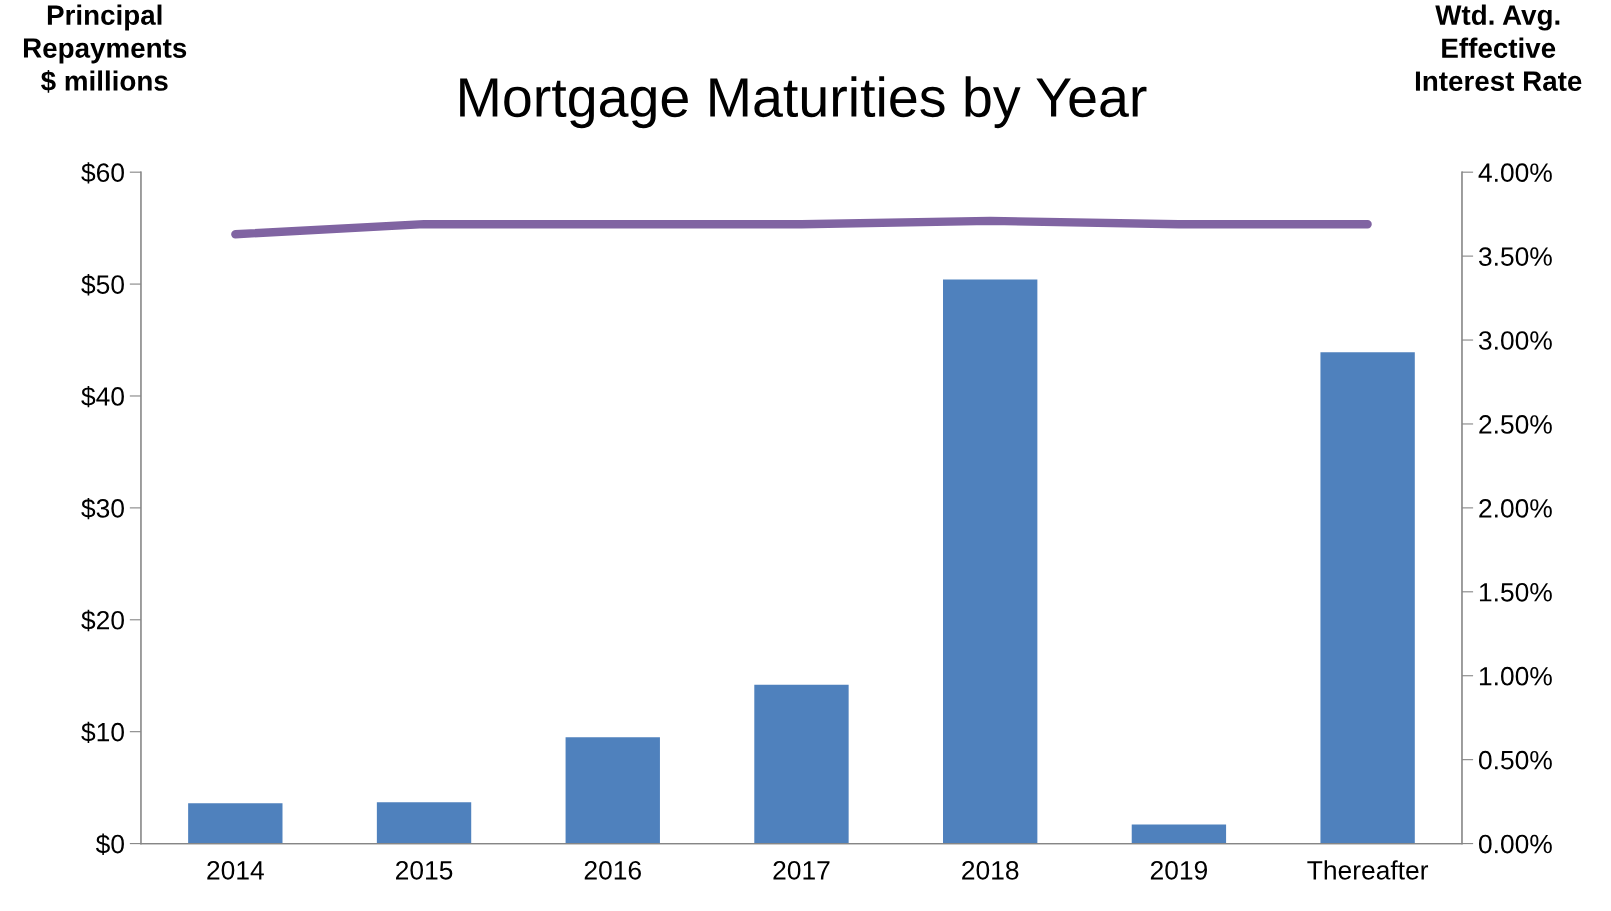 The image size is (1611, 911). What do you see at coordinates (1498, 47) in the screenshot?
I see `y2-axis-title: Wtd. Avg. Effective Interest Rate` at bounding box center [1498, 47].